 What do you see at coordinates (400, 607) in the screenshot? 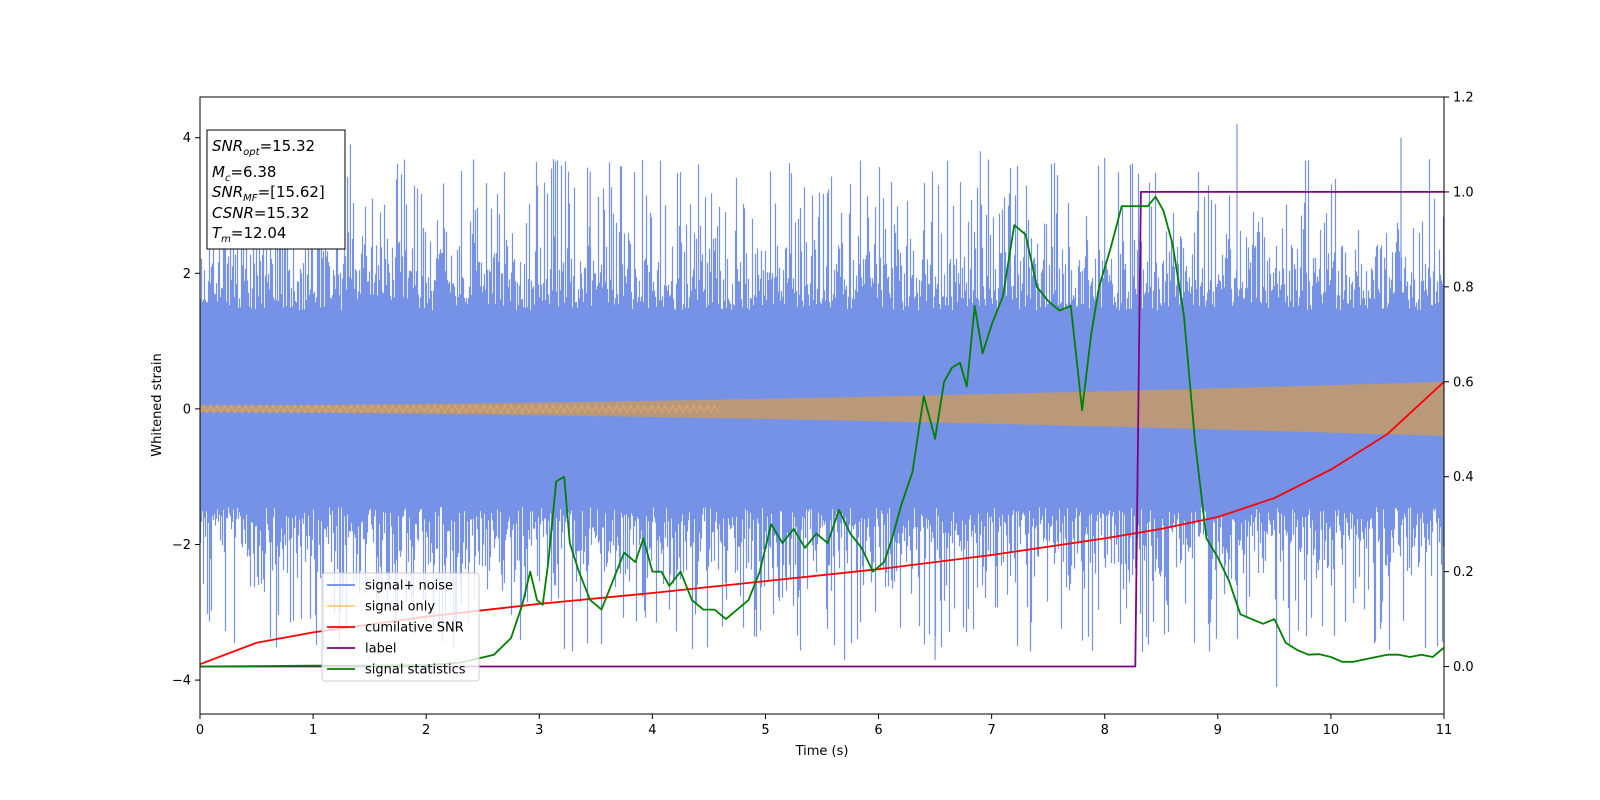
I see `legend-label: signal only` at bounding box center [400, 607].